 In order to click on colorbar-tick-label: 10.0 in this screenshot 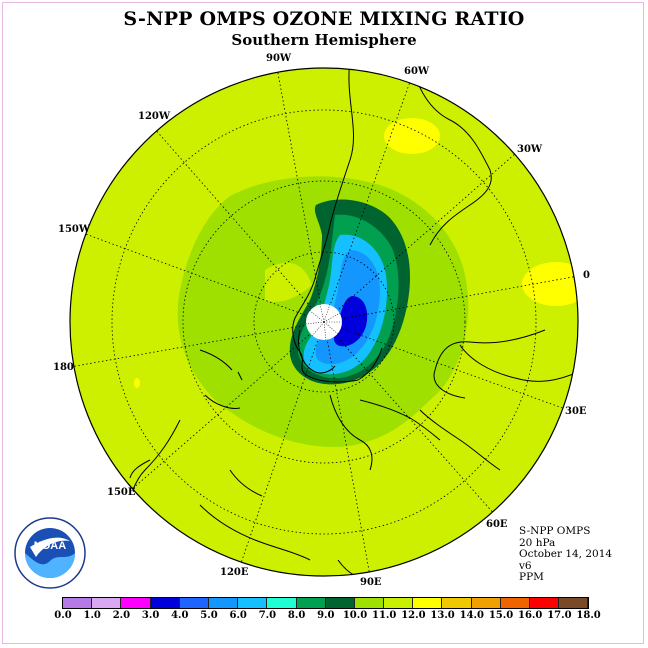, I will do `click(355, 615)`.